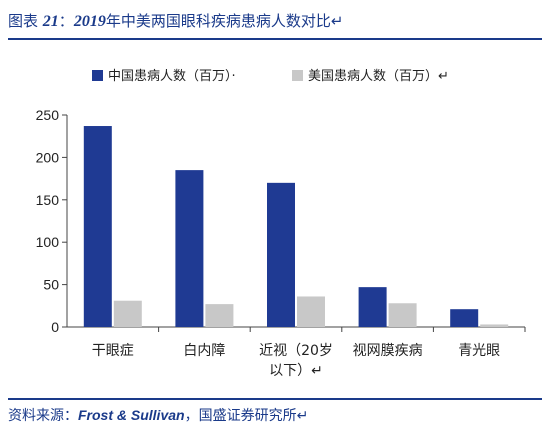  I want to click on source-end-mark: ↵, so click(302, 416).